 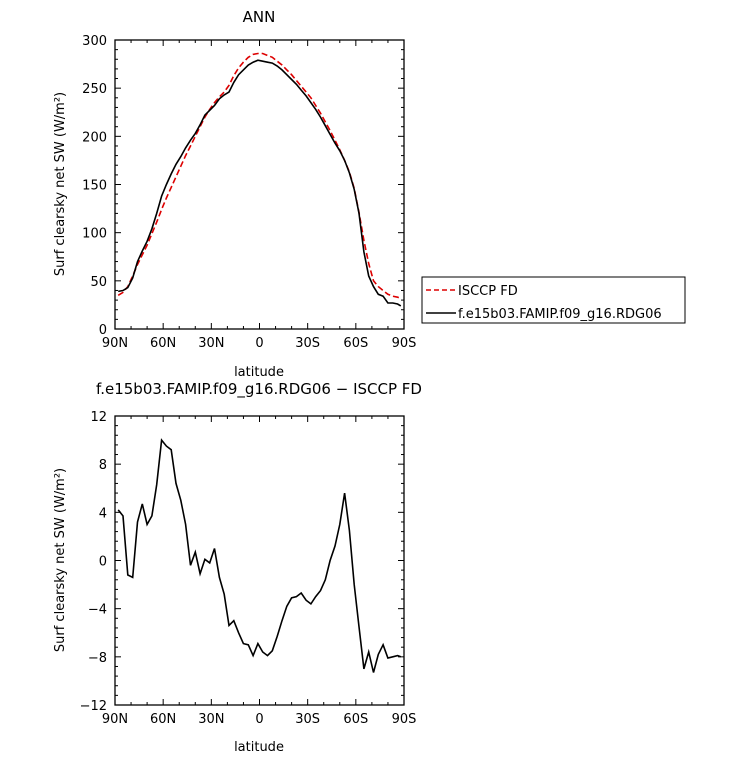 I want to click on bottom-x-tick-label: 30S, so click(x=307, y=719).